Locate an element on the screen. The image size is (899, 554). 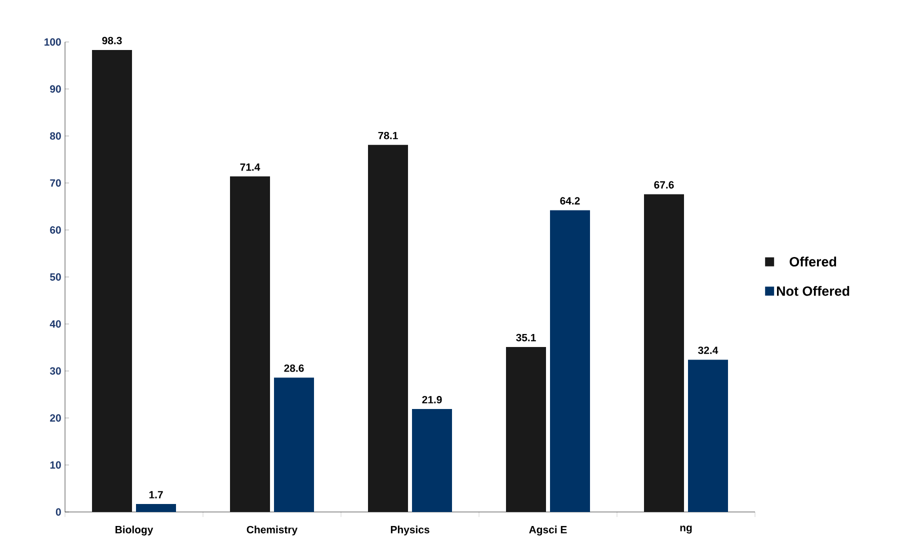
y-tick-label: 20 is located at coordinates (55, 418).